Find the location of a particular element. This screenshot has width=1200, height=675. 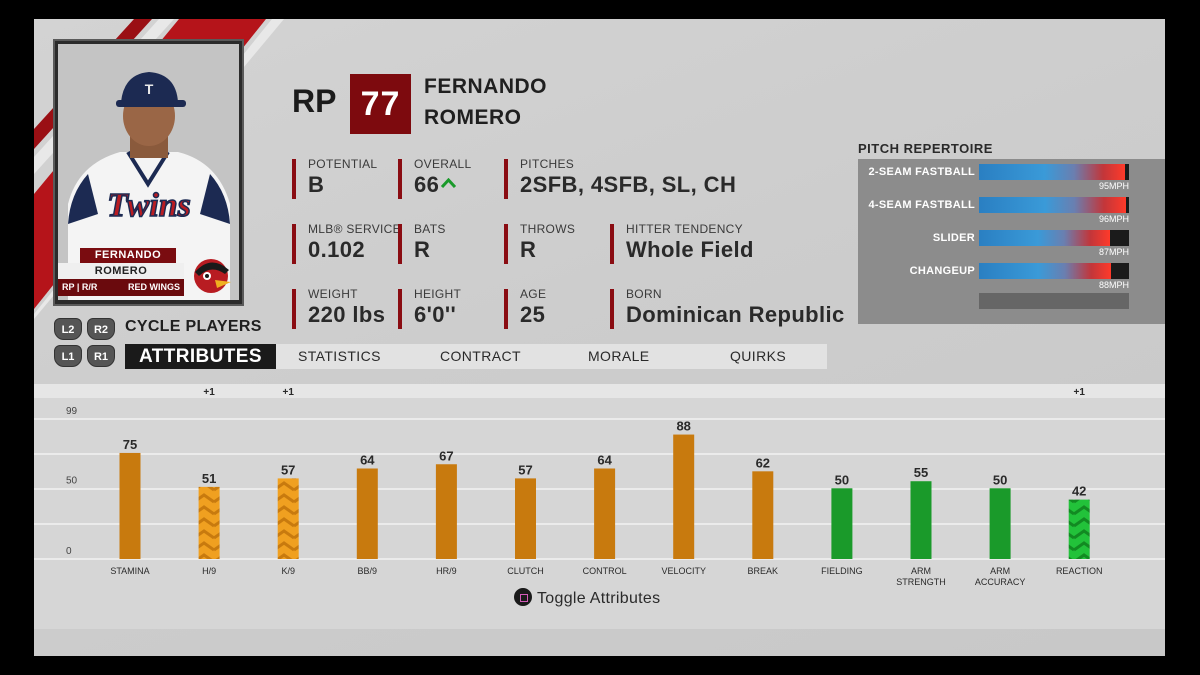

attribute-category-label: H/9 is located at coordinates (209, 571).